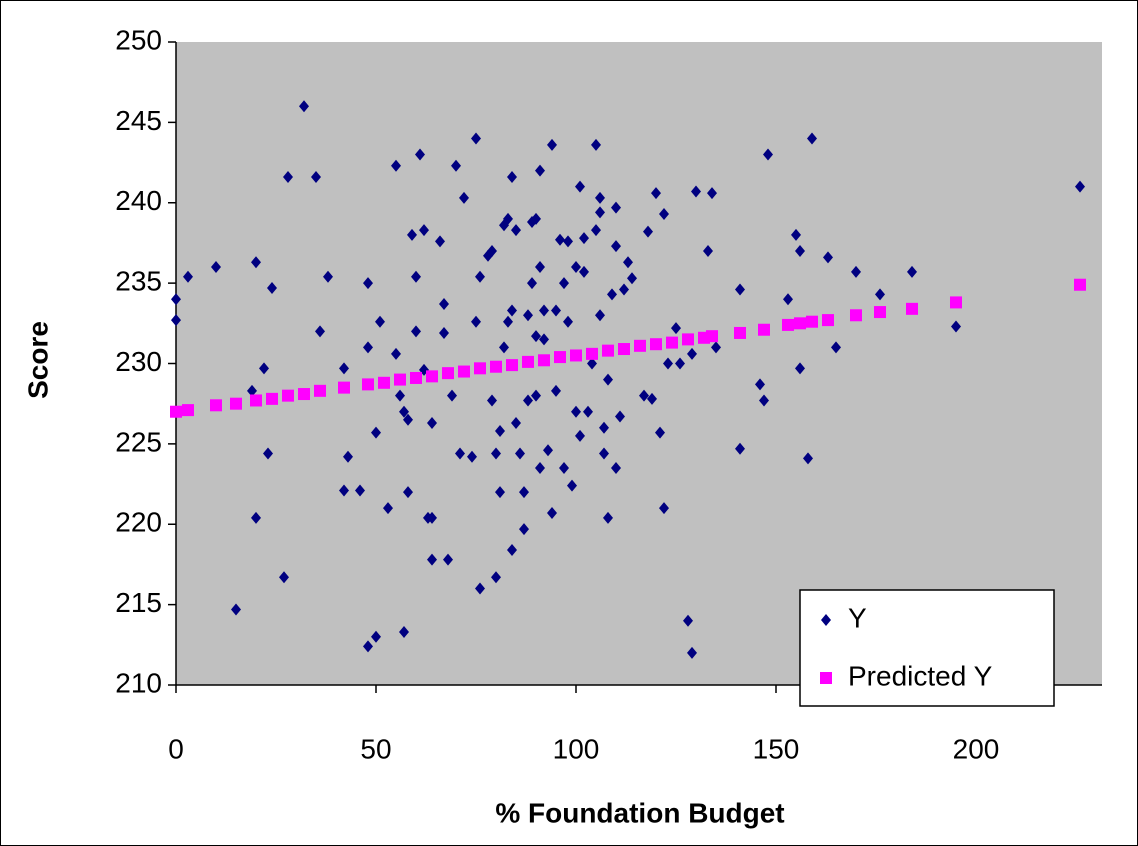 This screenshot has height=846, width=1138. I want to click on x-tick-label: 150, so click(776, 748).